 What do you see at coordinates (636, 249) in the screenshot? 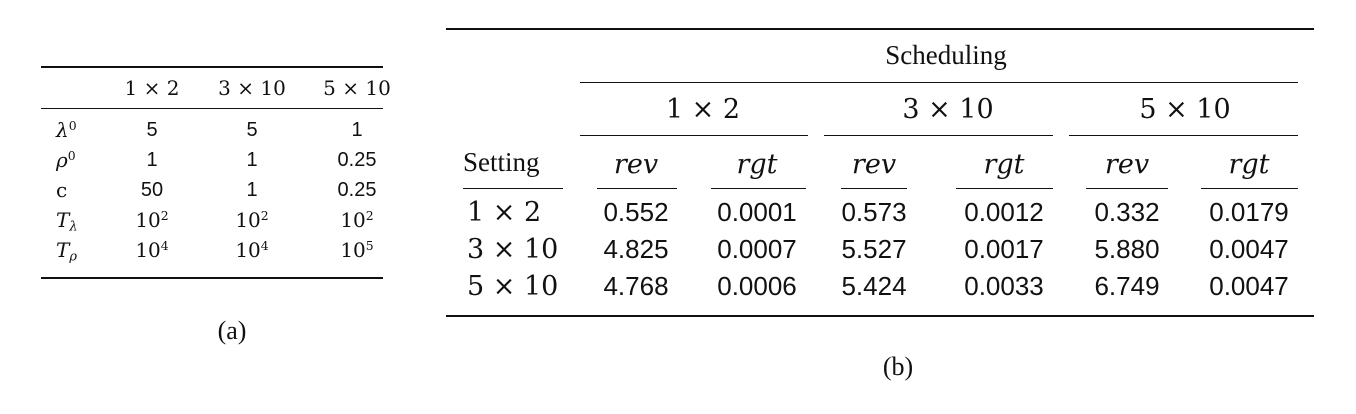
I see `table-b-cell: 4.825` at bounding box center [636, 249].